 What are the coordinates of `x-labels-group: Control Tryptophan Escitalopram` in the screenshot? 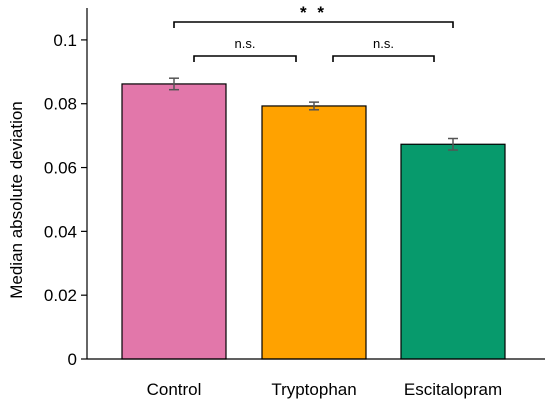 It's located at (325, 389).